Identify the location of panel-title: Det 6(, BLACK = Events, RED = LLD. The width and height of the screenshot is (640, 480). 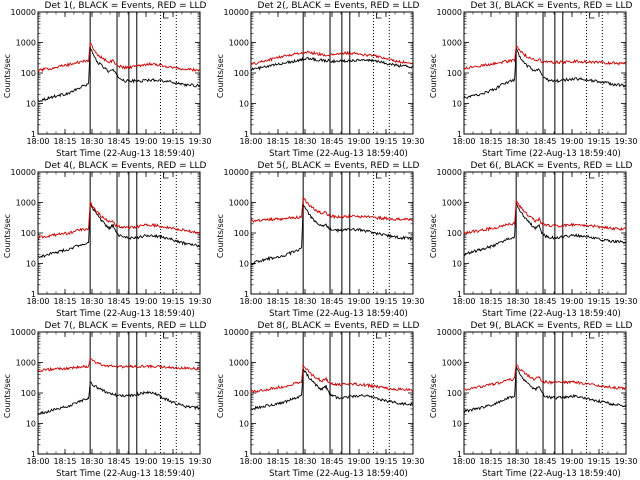
(551, 166).